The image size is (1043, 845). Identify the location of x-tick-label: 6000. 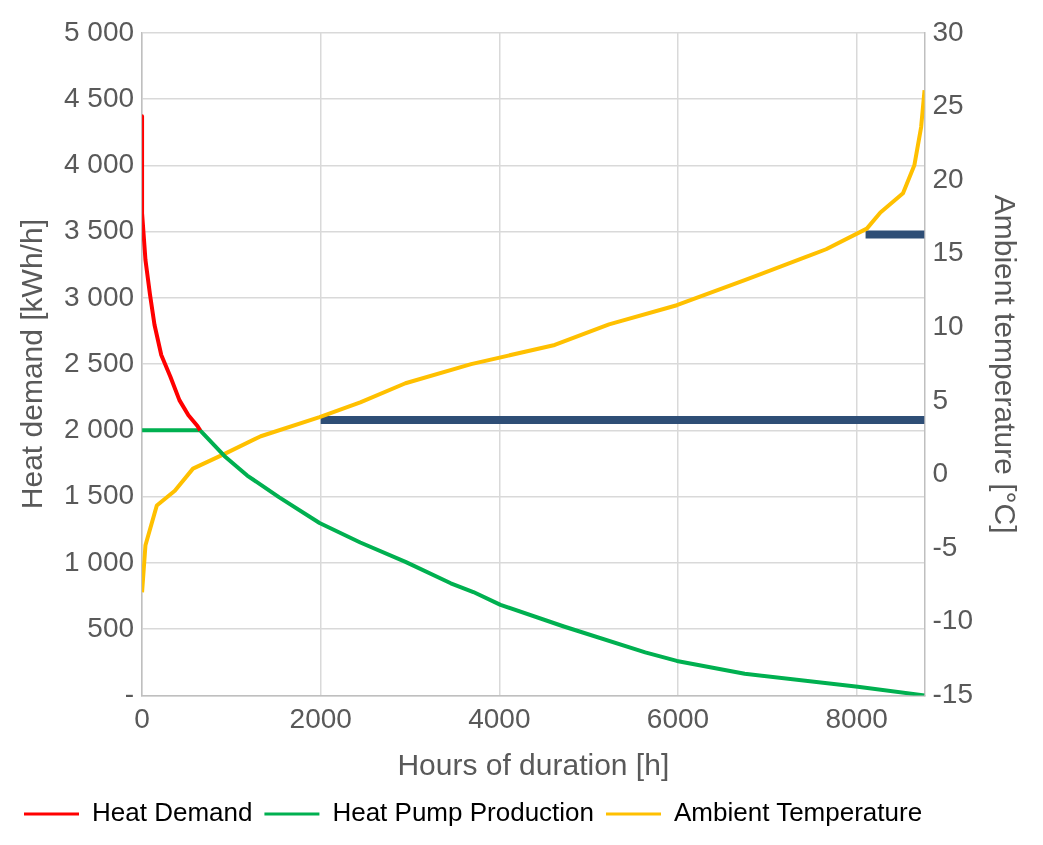
(678, 718).